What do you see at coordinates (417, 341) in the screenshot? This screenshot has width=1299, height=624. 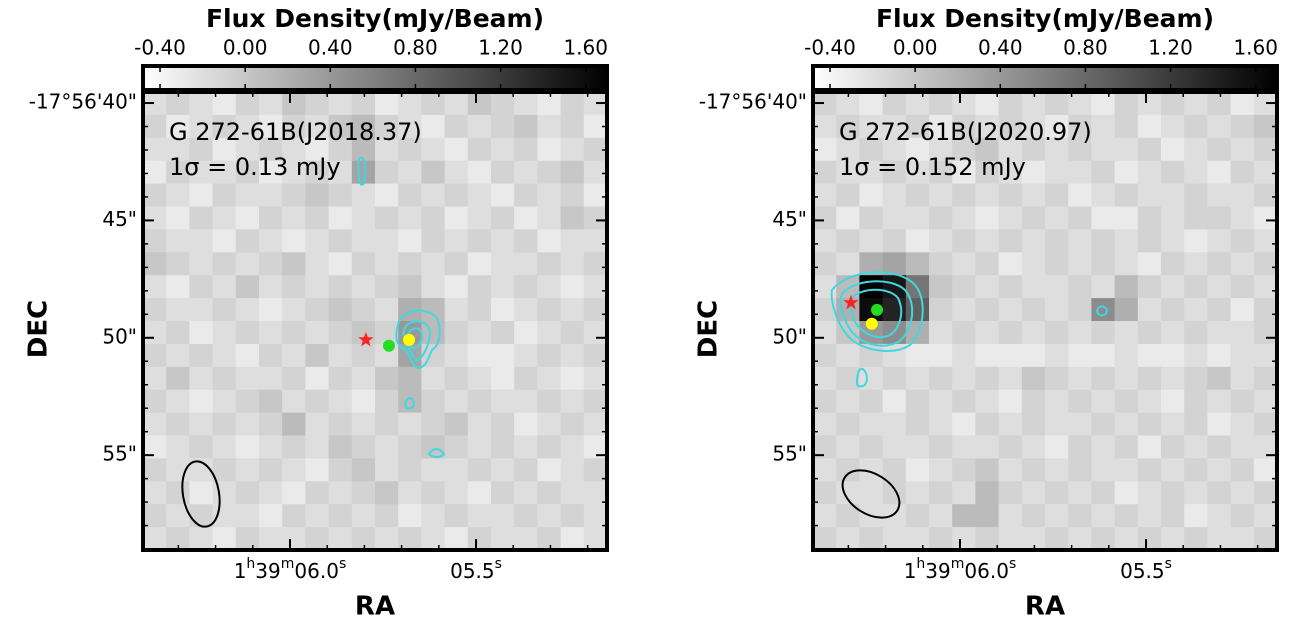 I see `contour` at bounding box center [417, 341].